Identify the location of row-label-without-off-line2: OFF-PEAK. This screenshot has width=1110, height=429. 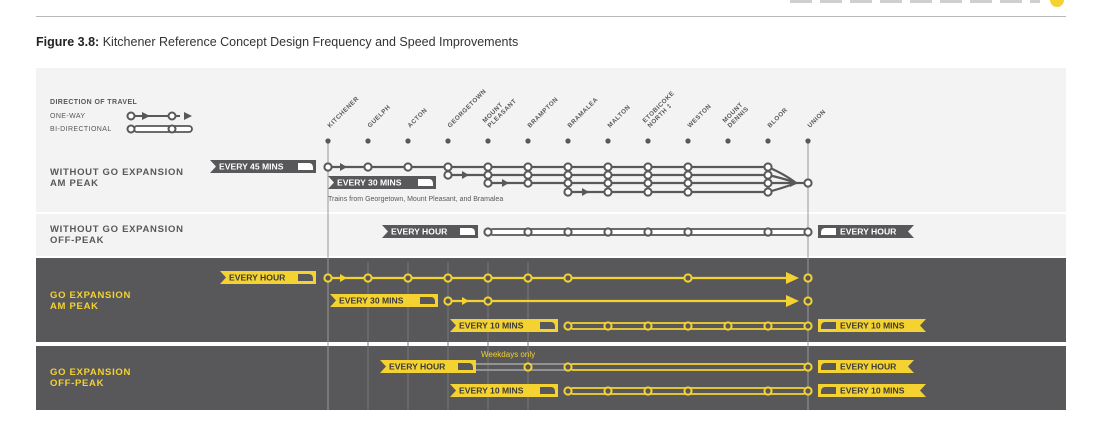
(77, 240).